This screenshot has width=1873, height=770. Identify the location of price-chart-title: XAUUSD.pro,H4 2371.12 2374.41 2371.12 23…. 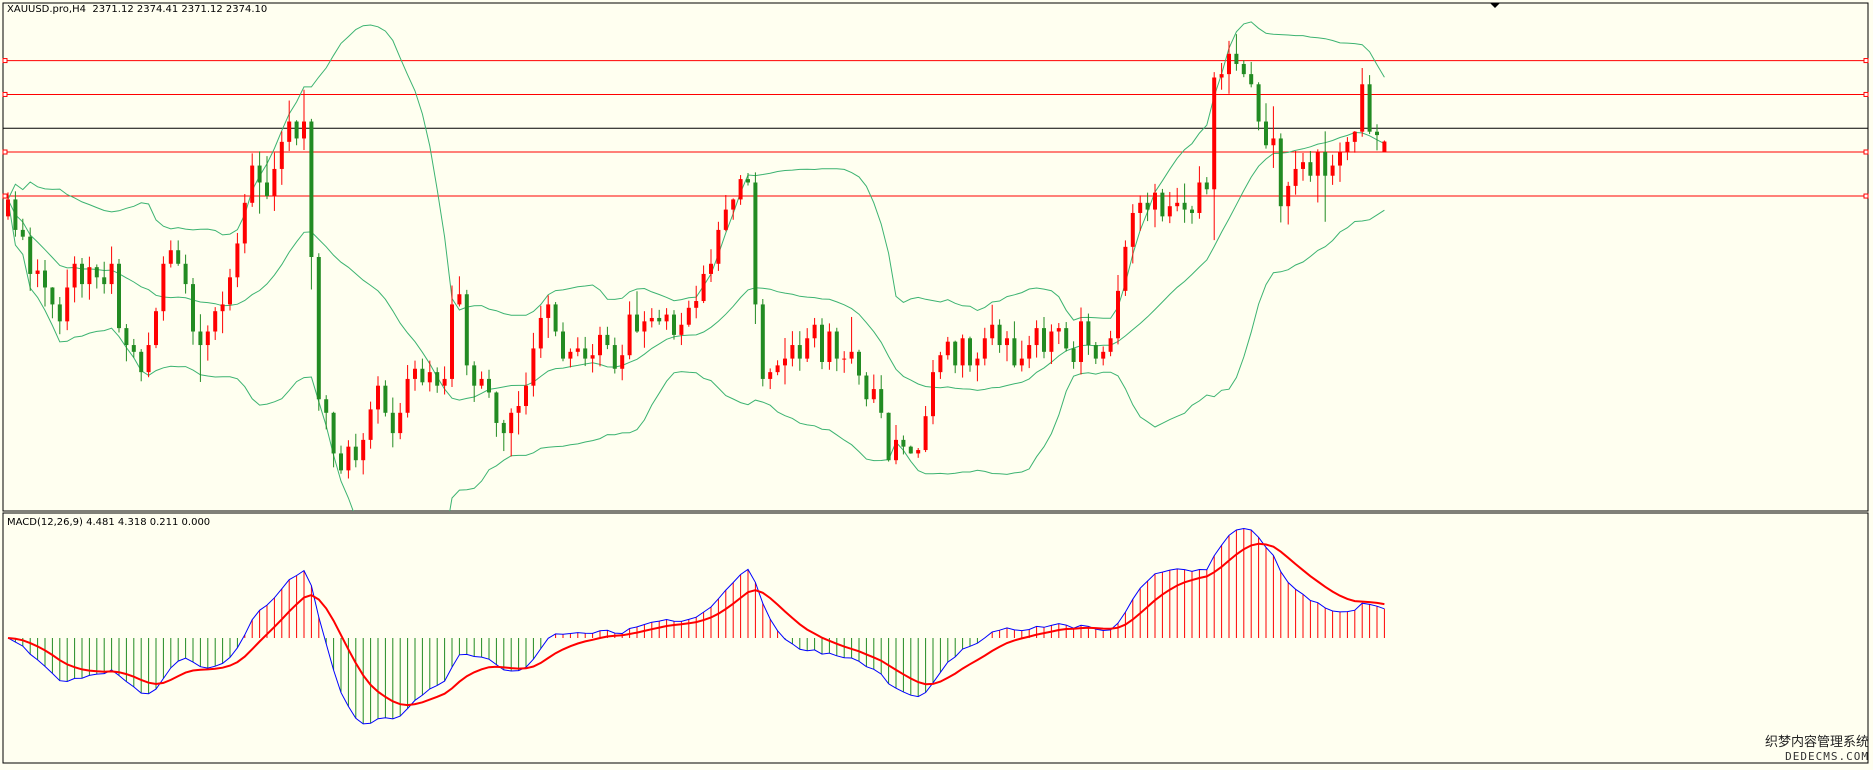
(137, 9).